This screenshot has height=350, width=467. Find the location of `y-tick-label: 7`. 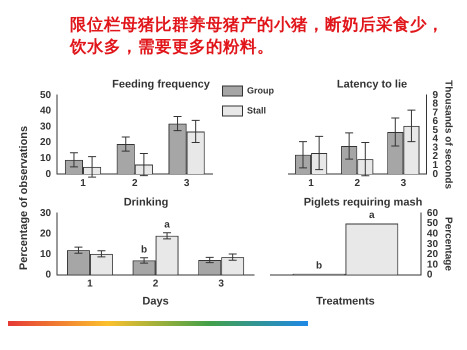

y-tick-label: 7 is located at coordinates (435, 112).